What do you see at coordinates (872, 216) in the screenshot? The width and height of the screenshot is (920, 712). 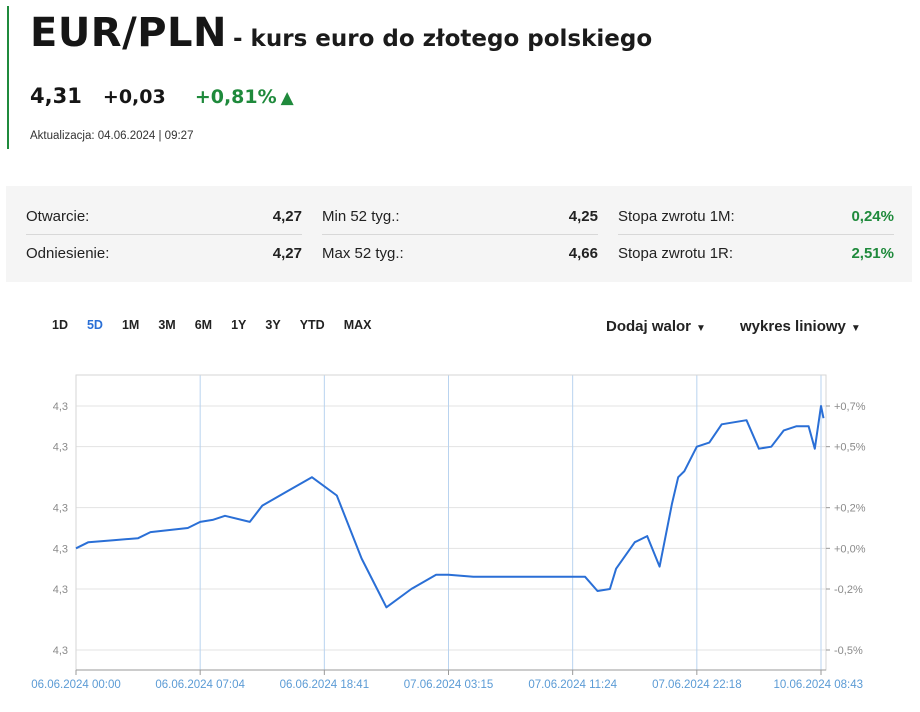 I see `stat-value: 0,24%` at bounding box center [872, 216].